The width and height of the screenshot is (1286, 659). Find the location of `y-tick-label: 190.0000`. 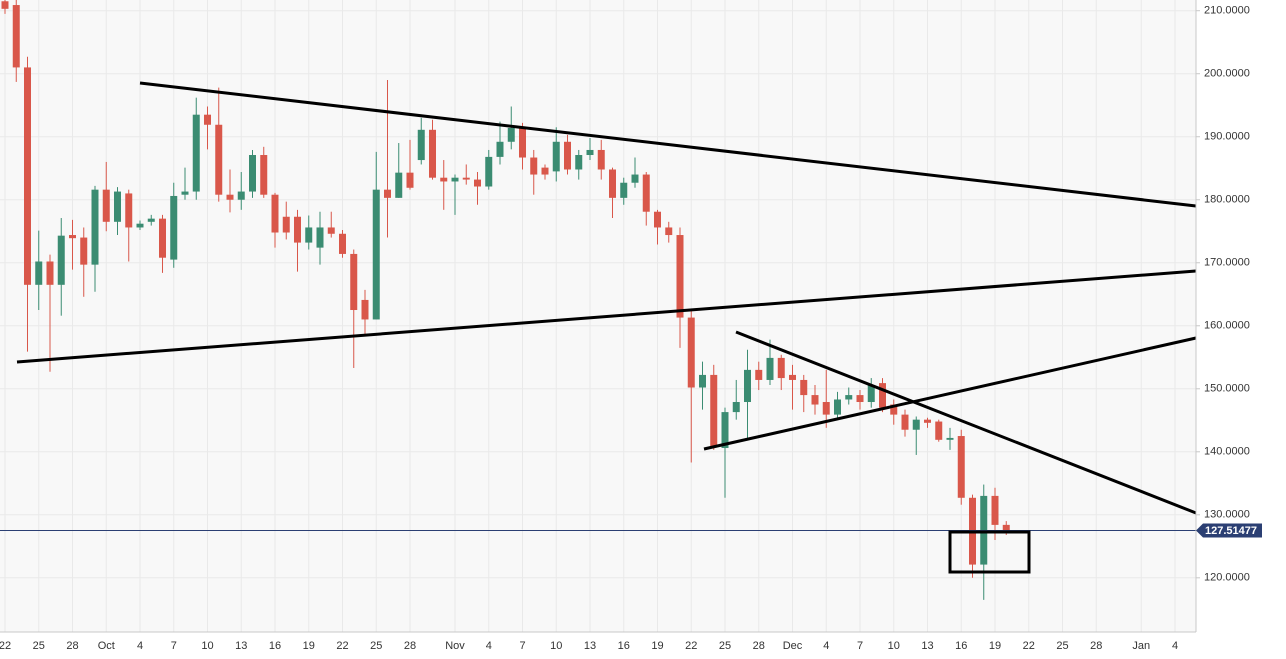

y-tick-label: 190.0000 is located at coordinates (1227, 137).